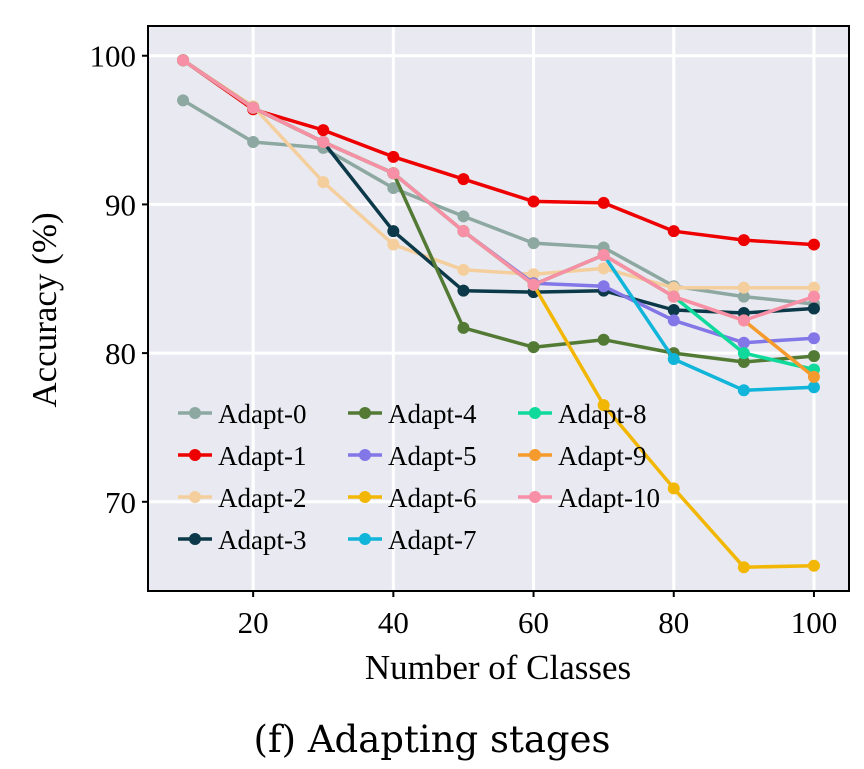  I want to click on legend-label: Adapt-10, so click(609, 498).